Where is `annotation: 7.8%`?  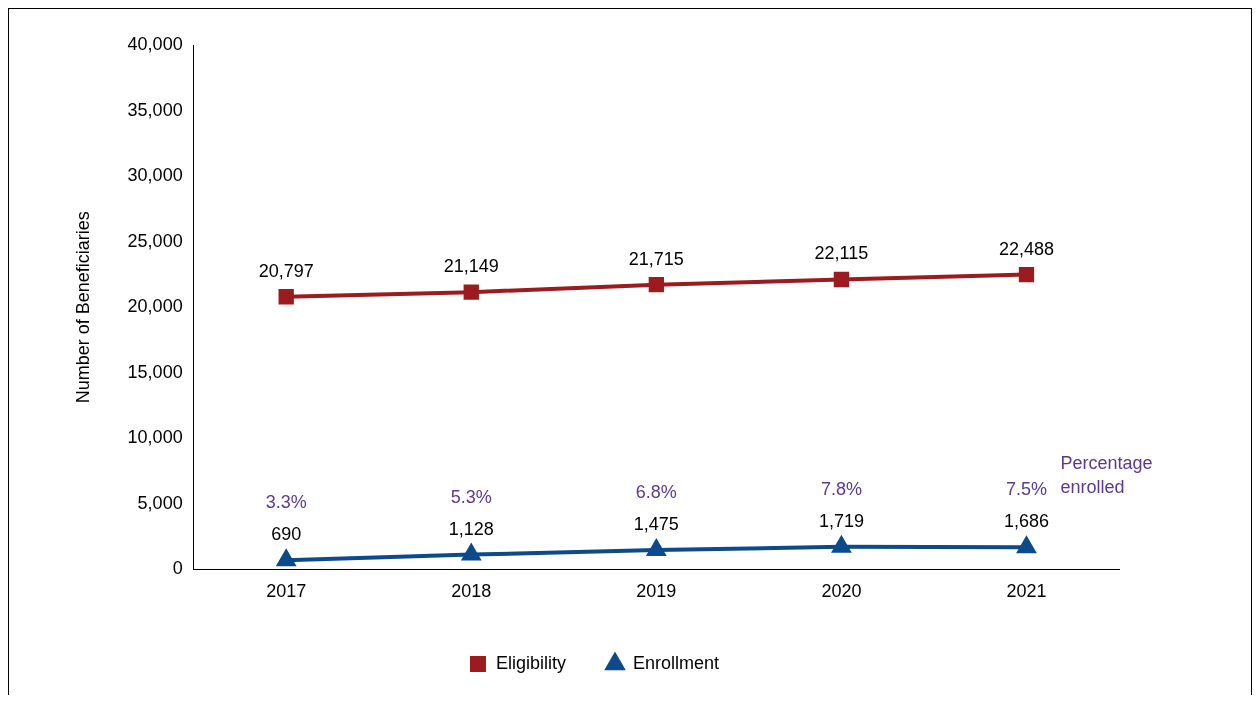
annotation: 7.8% is located at coordinates (841, 488).